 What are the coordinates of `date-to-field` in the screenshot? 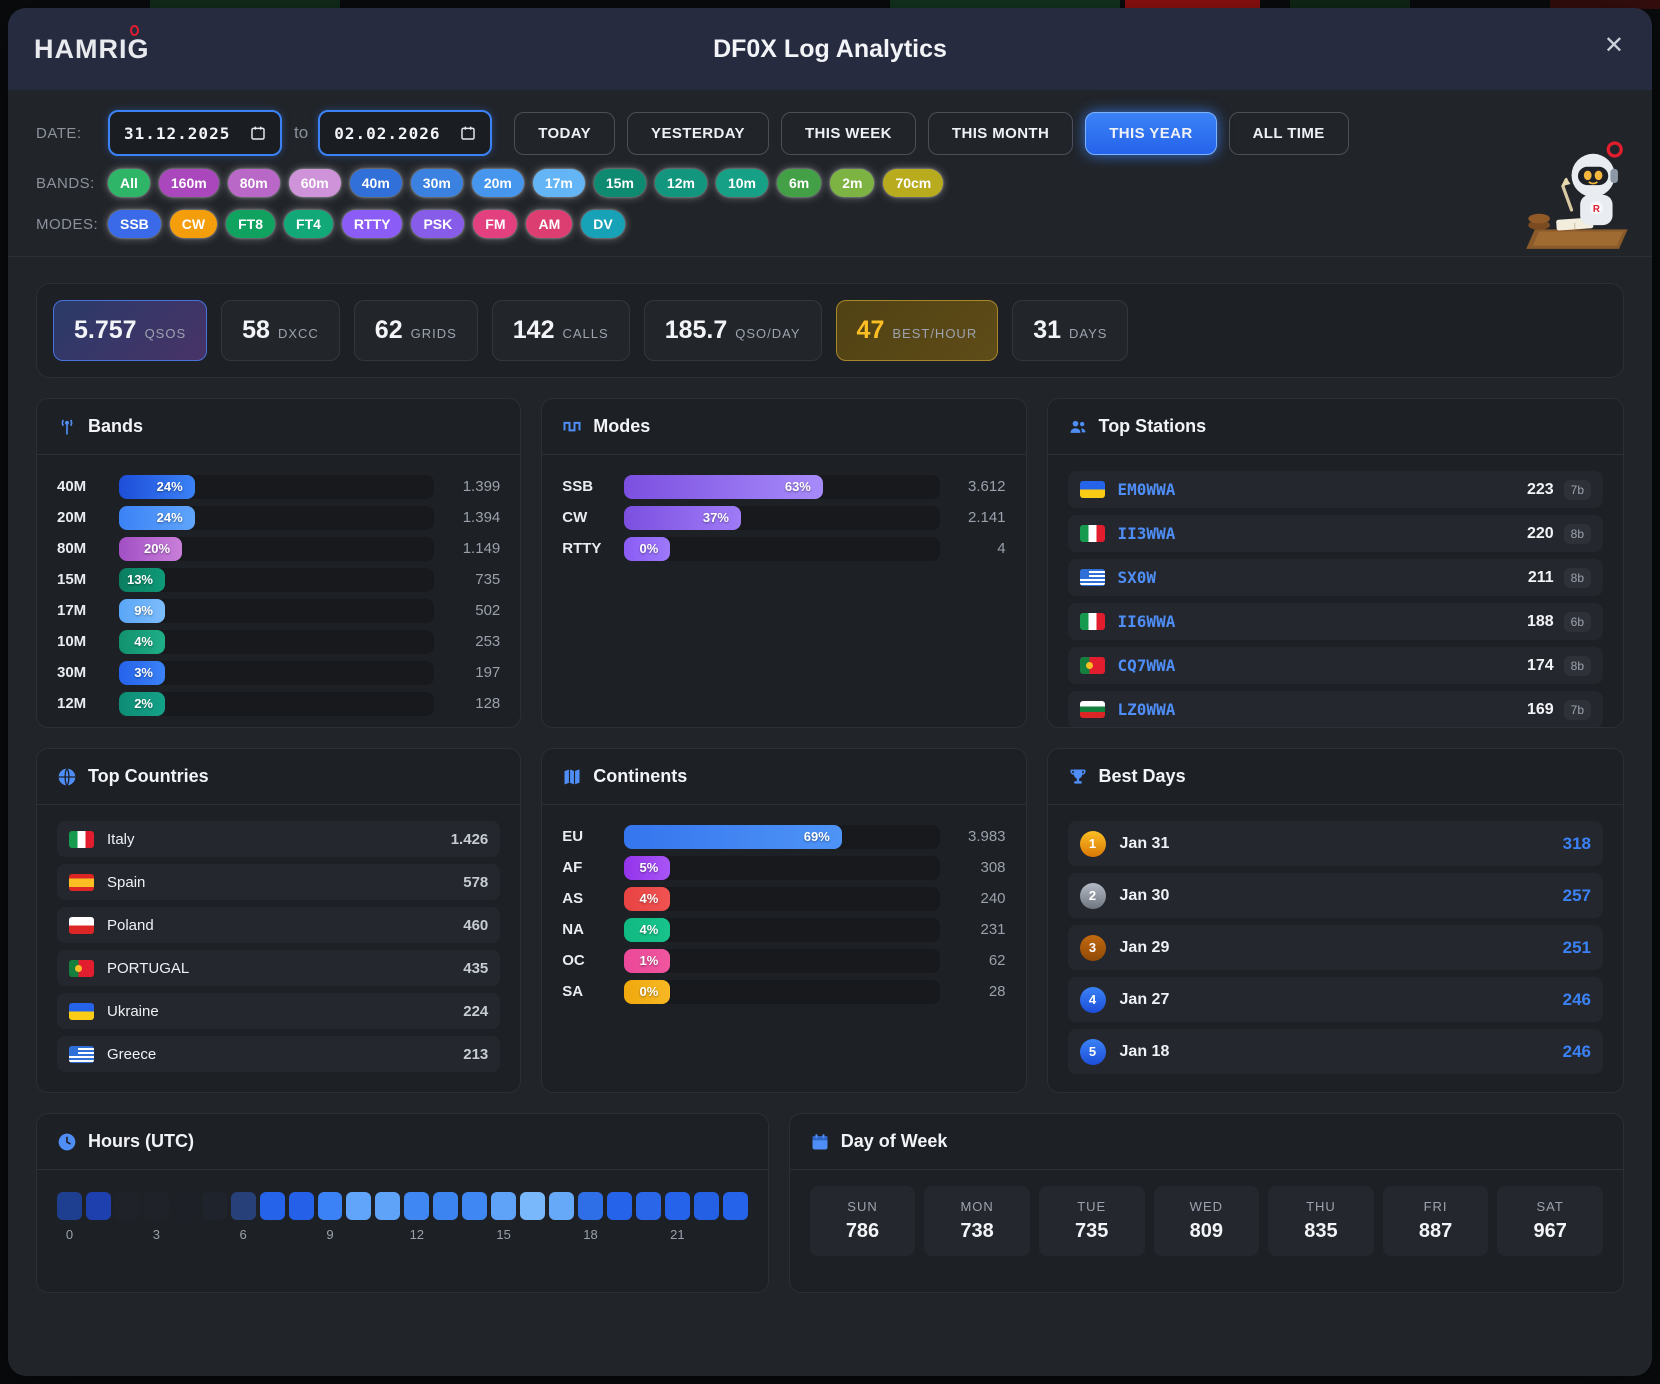 It's located at (405, 133).